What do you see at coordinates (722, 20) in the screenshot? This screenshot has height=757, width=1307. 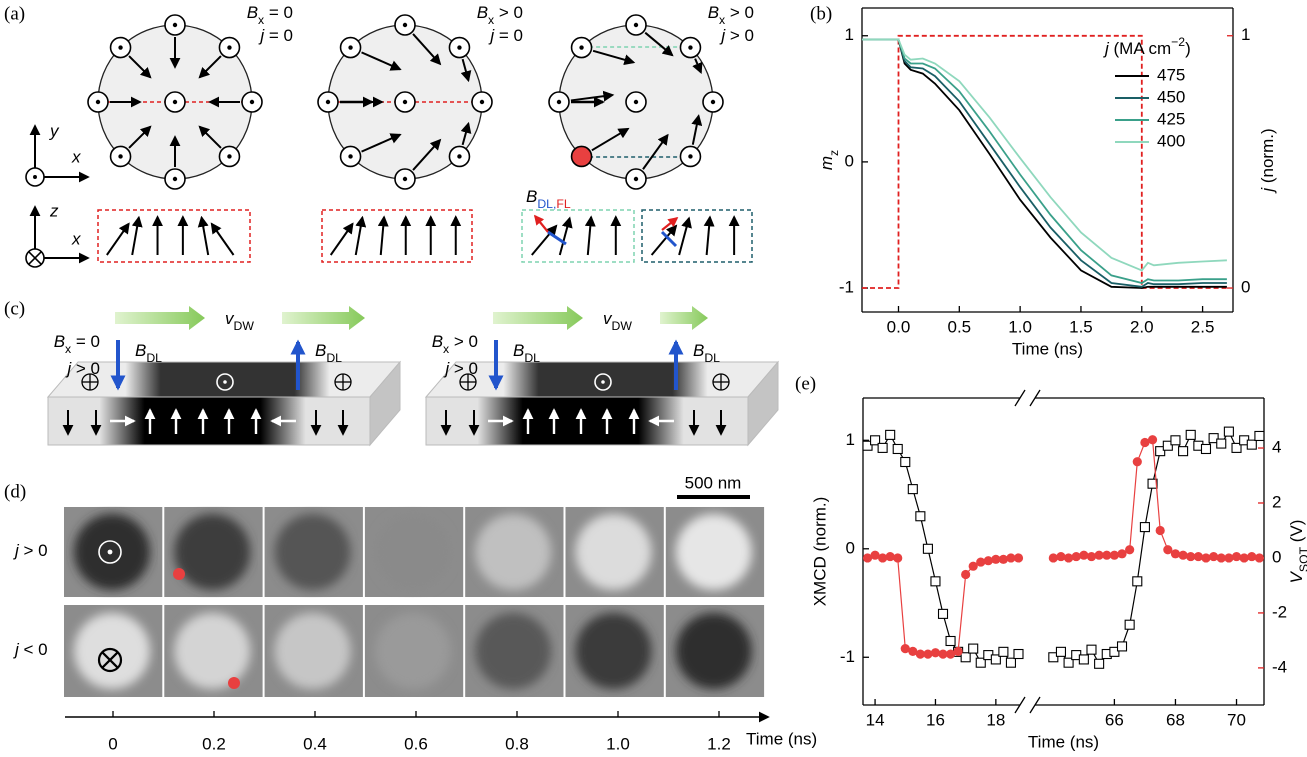 I see `field-condition-run: x` at bounding box center [722, 20].